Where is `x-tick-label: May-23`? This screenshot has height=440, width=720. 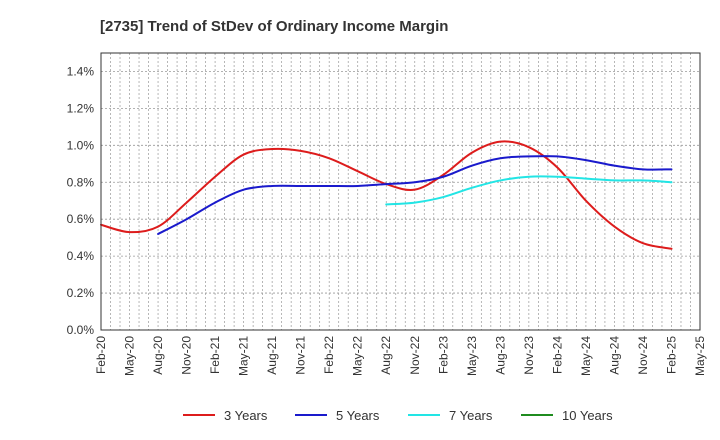 x-tick-label: May-23 is located at coordinates (472, 356).